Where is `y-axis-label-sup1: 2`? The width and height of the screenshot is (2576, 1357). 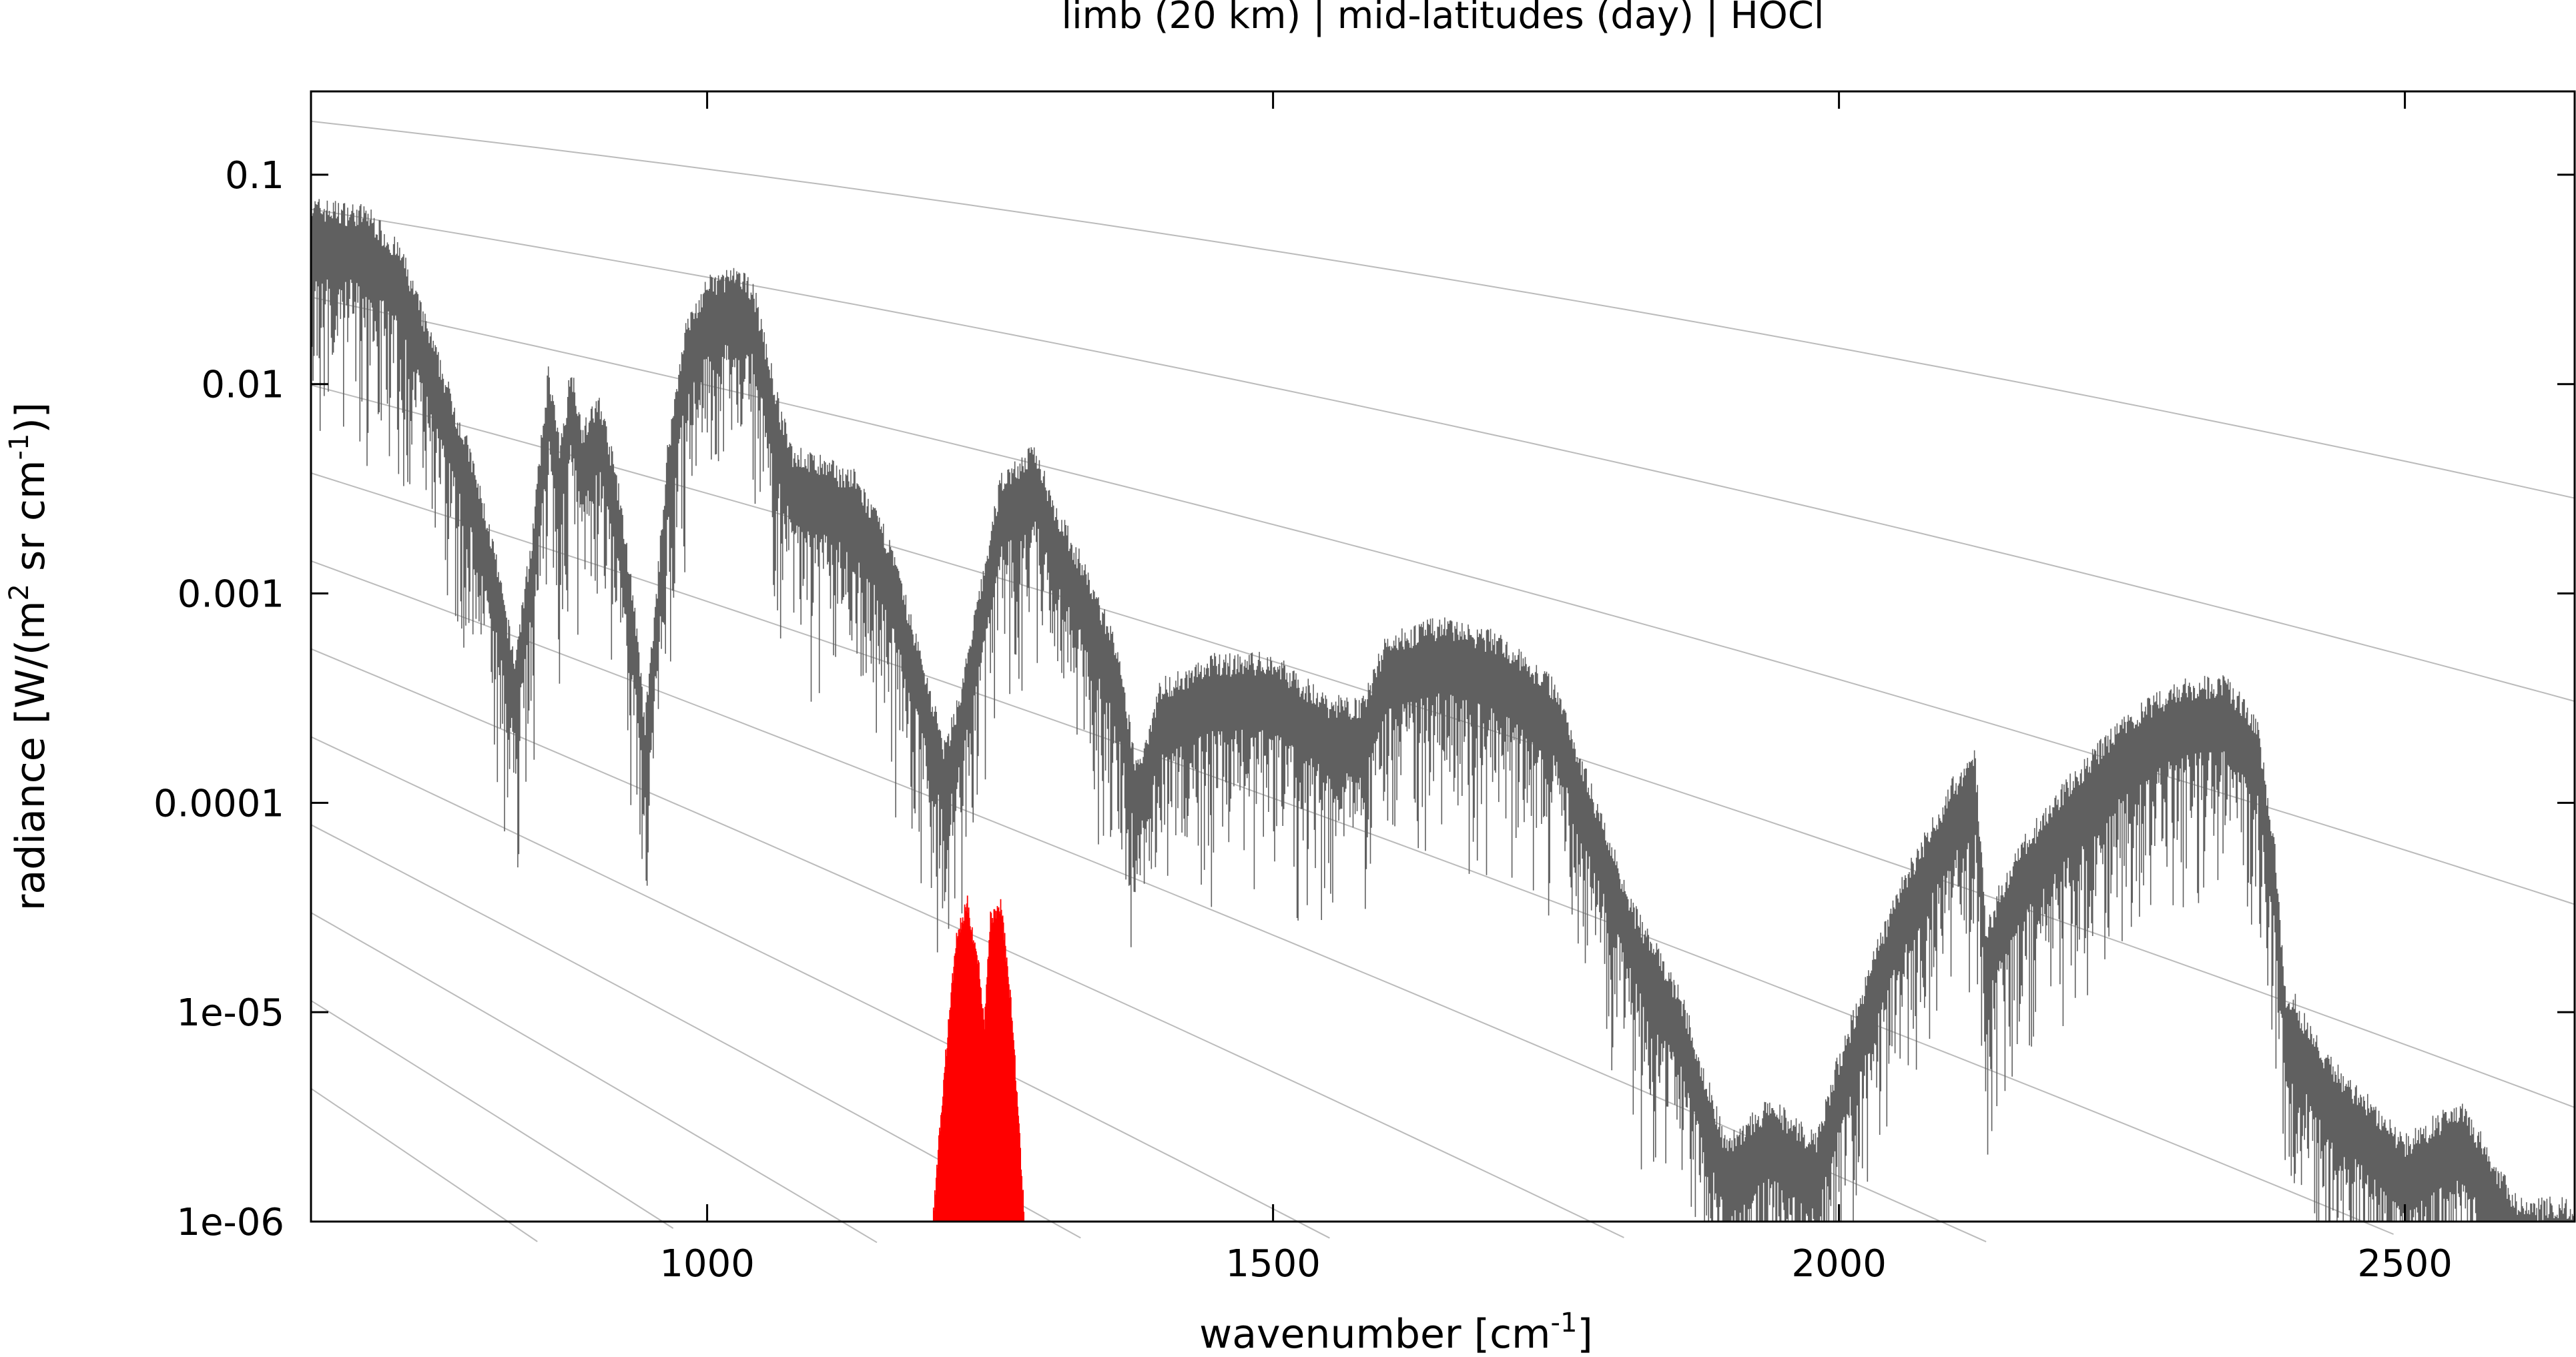 y-axis-label-sup1: 2 is located at coordinates (19, 592).